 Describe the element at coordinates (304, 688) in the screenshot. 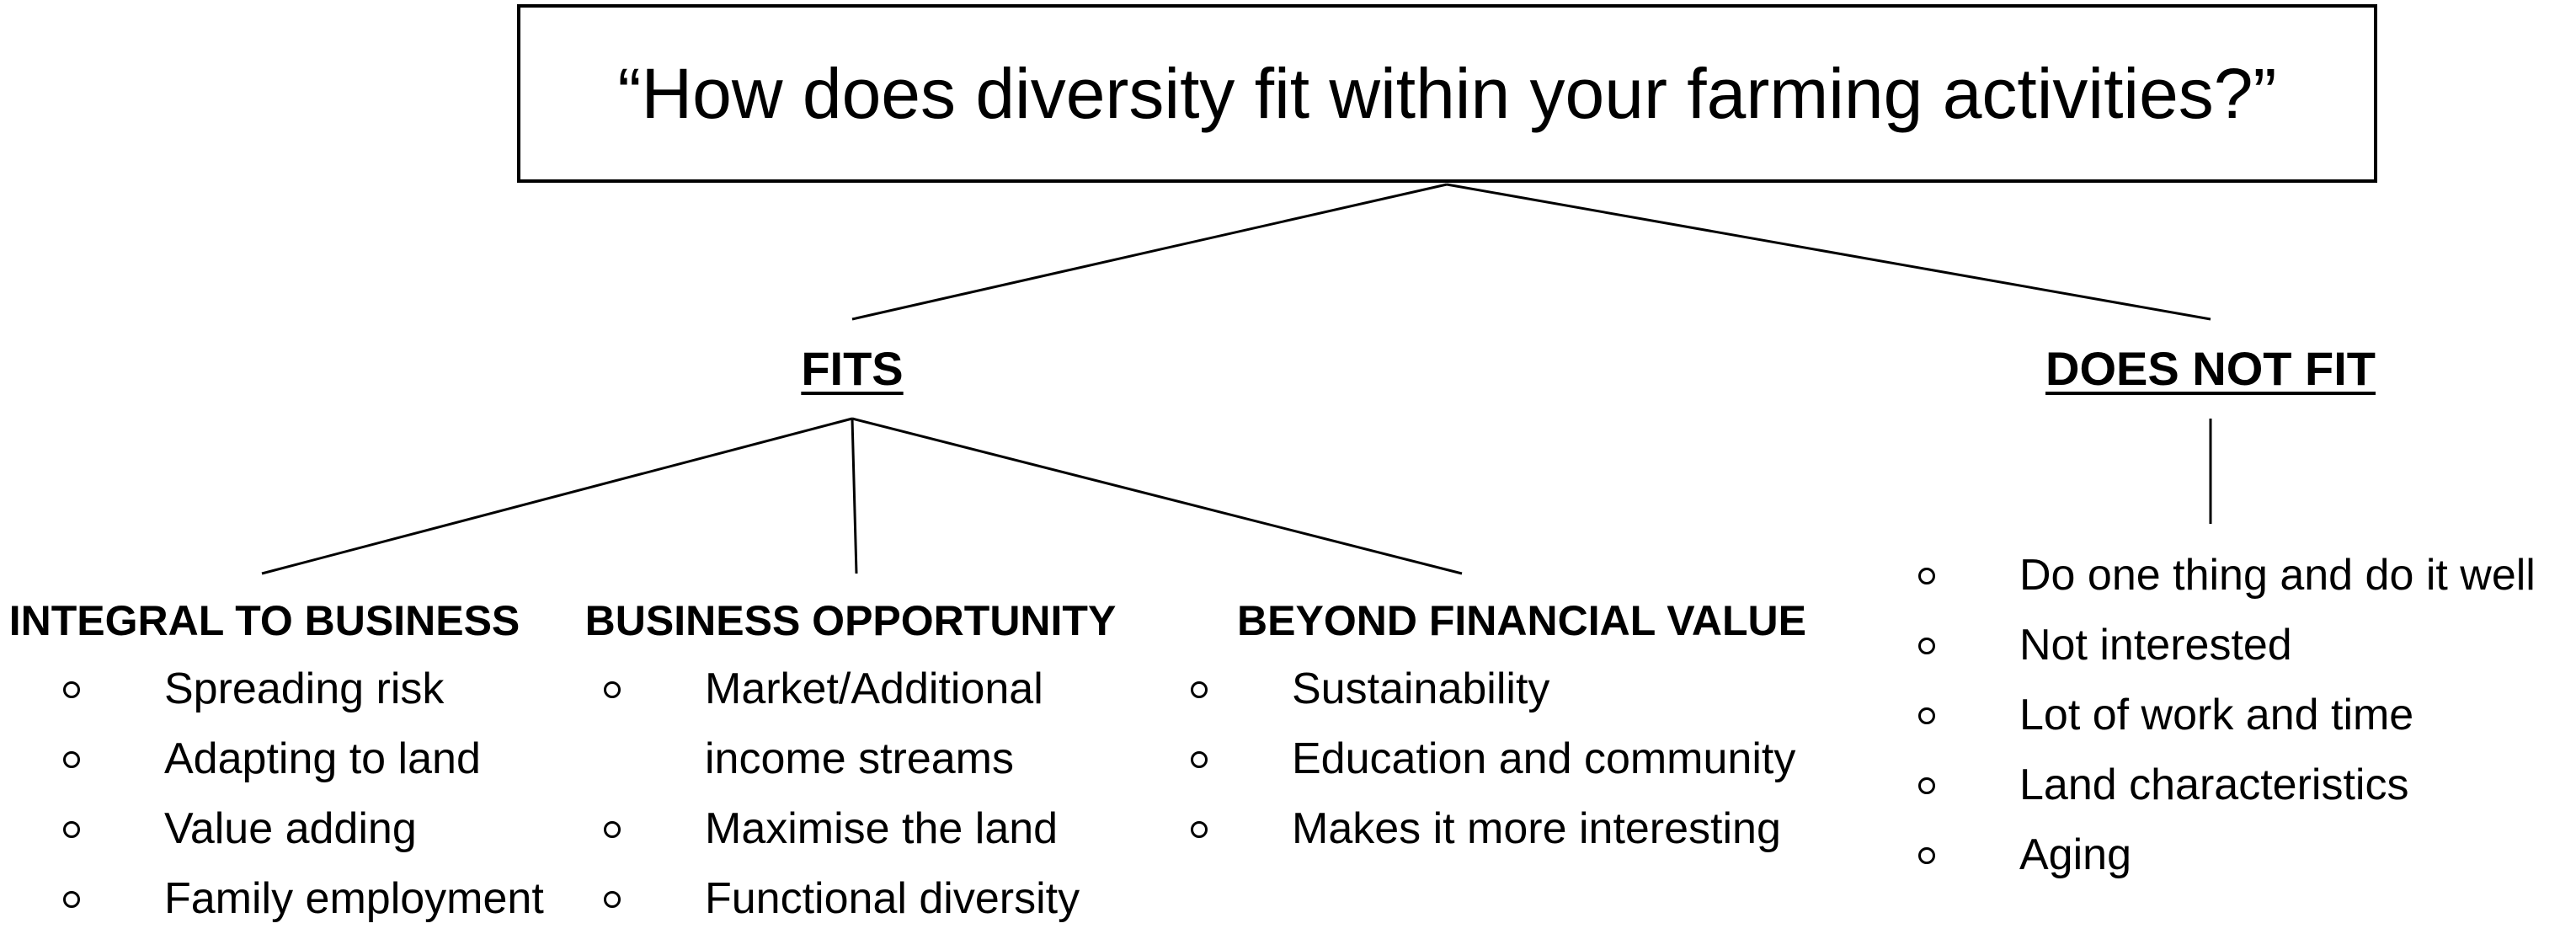

I see `list-item-text: Spreading risk` at that location.